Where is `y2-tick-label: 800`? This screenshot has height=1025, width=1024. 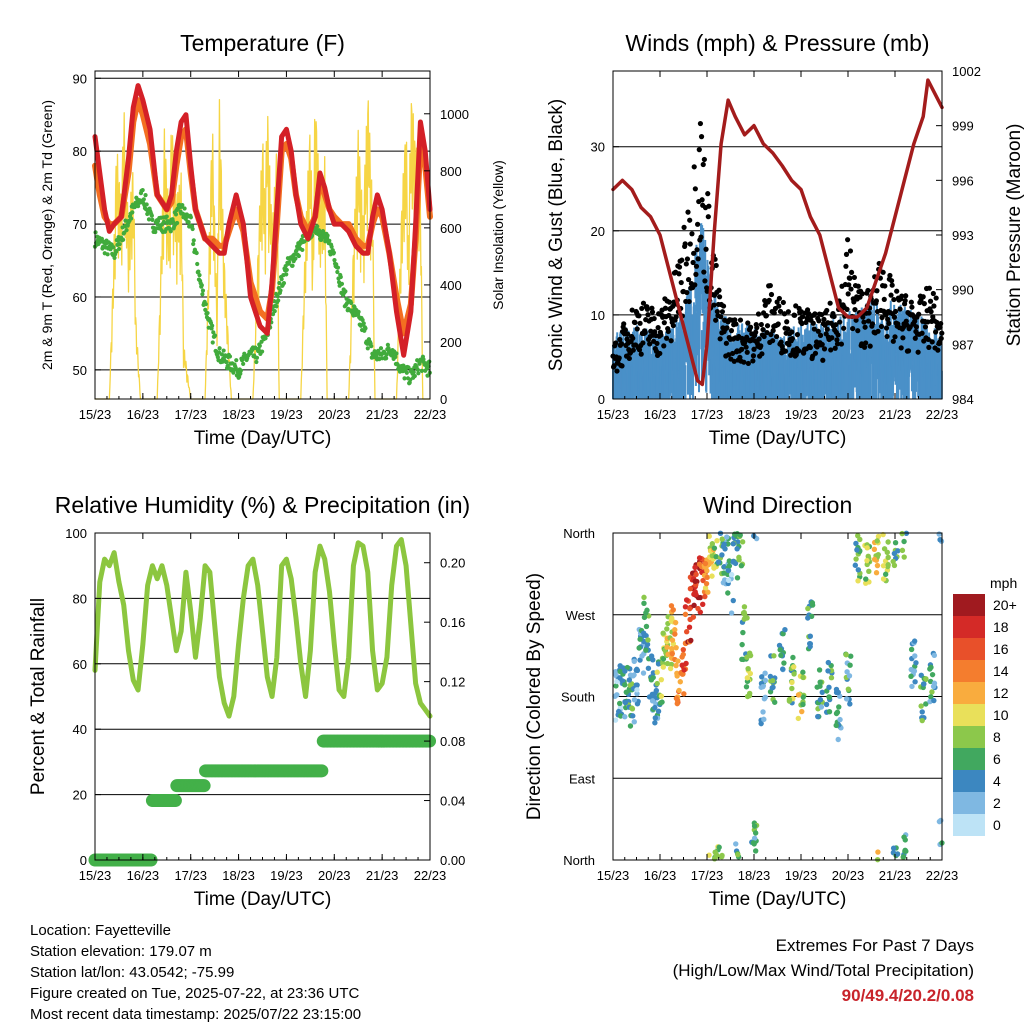 y2-tick-label: 800 is located at coordinates (451, 171).